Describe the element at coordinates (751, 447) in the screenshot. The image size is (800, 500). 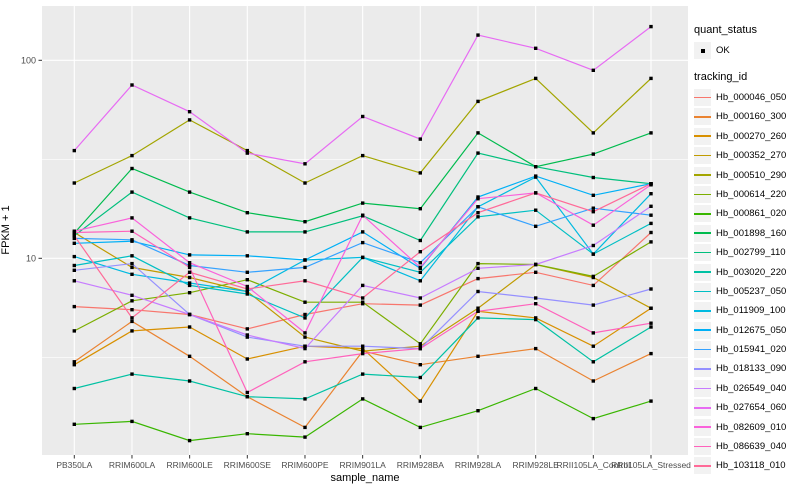
I see `legend-item-label: Hb_086639_040` at that location.